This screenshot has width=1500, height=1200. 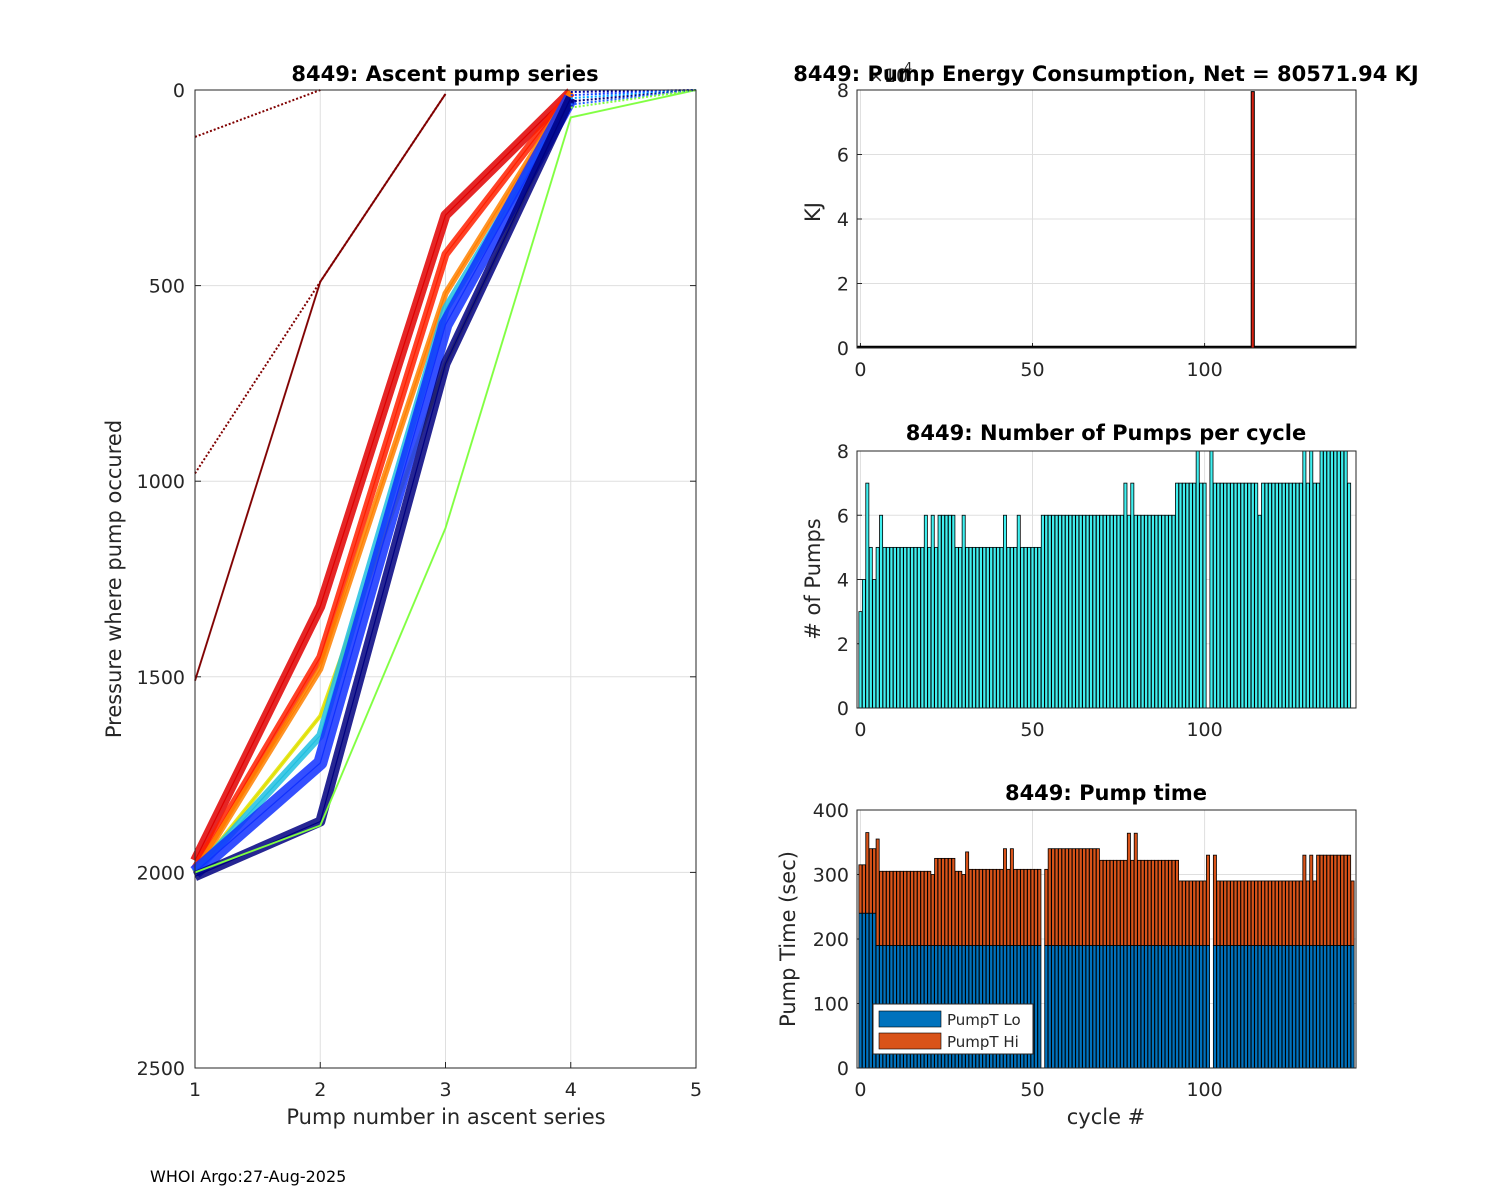 I want to click on energy-ytick-label: 6, so click(x=843, y=156).